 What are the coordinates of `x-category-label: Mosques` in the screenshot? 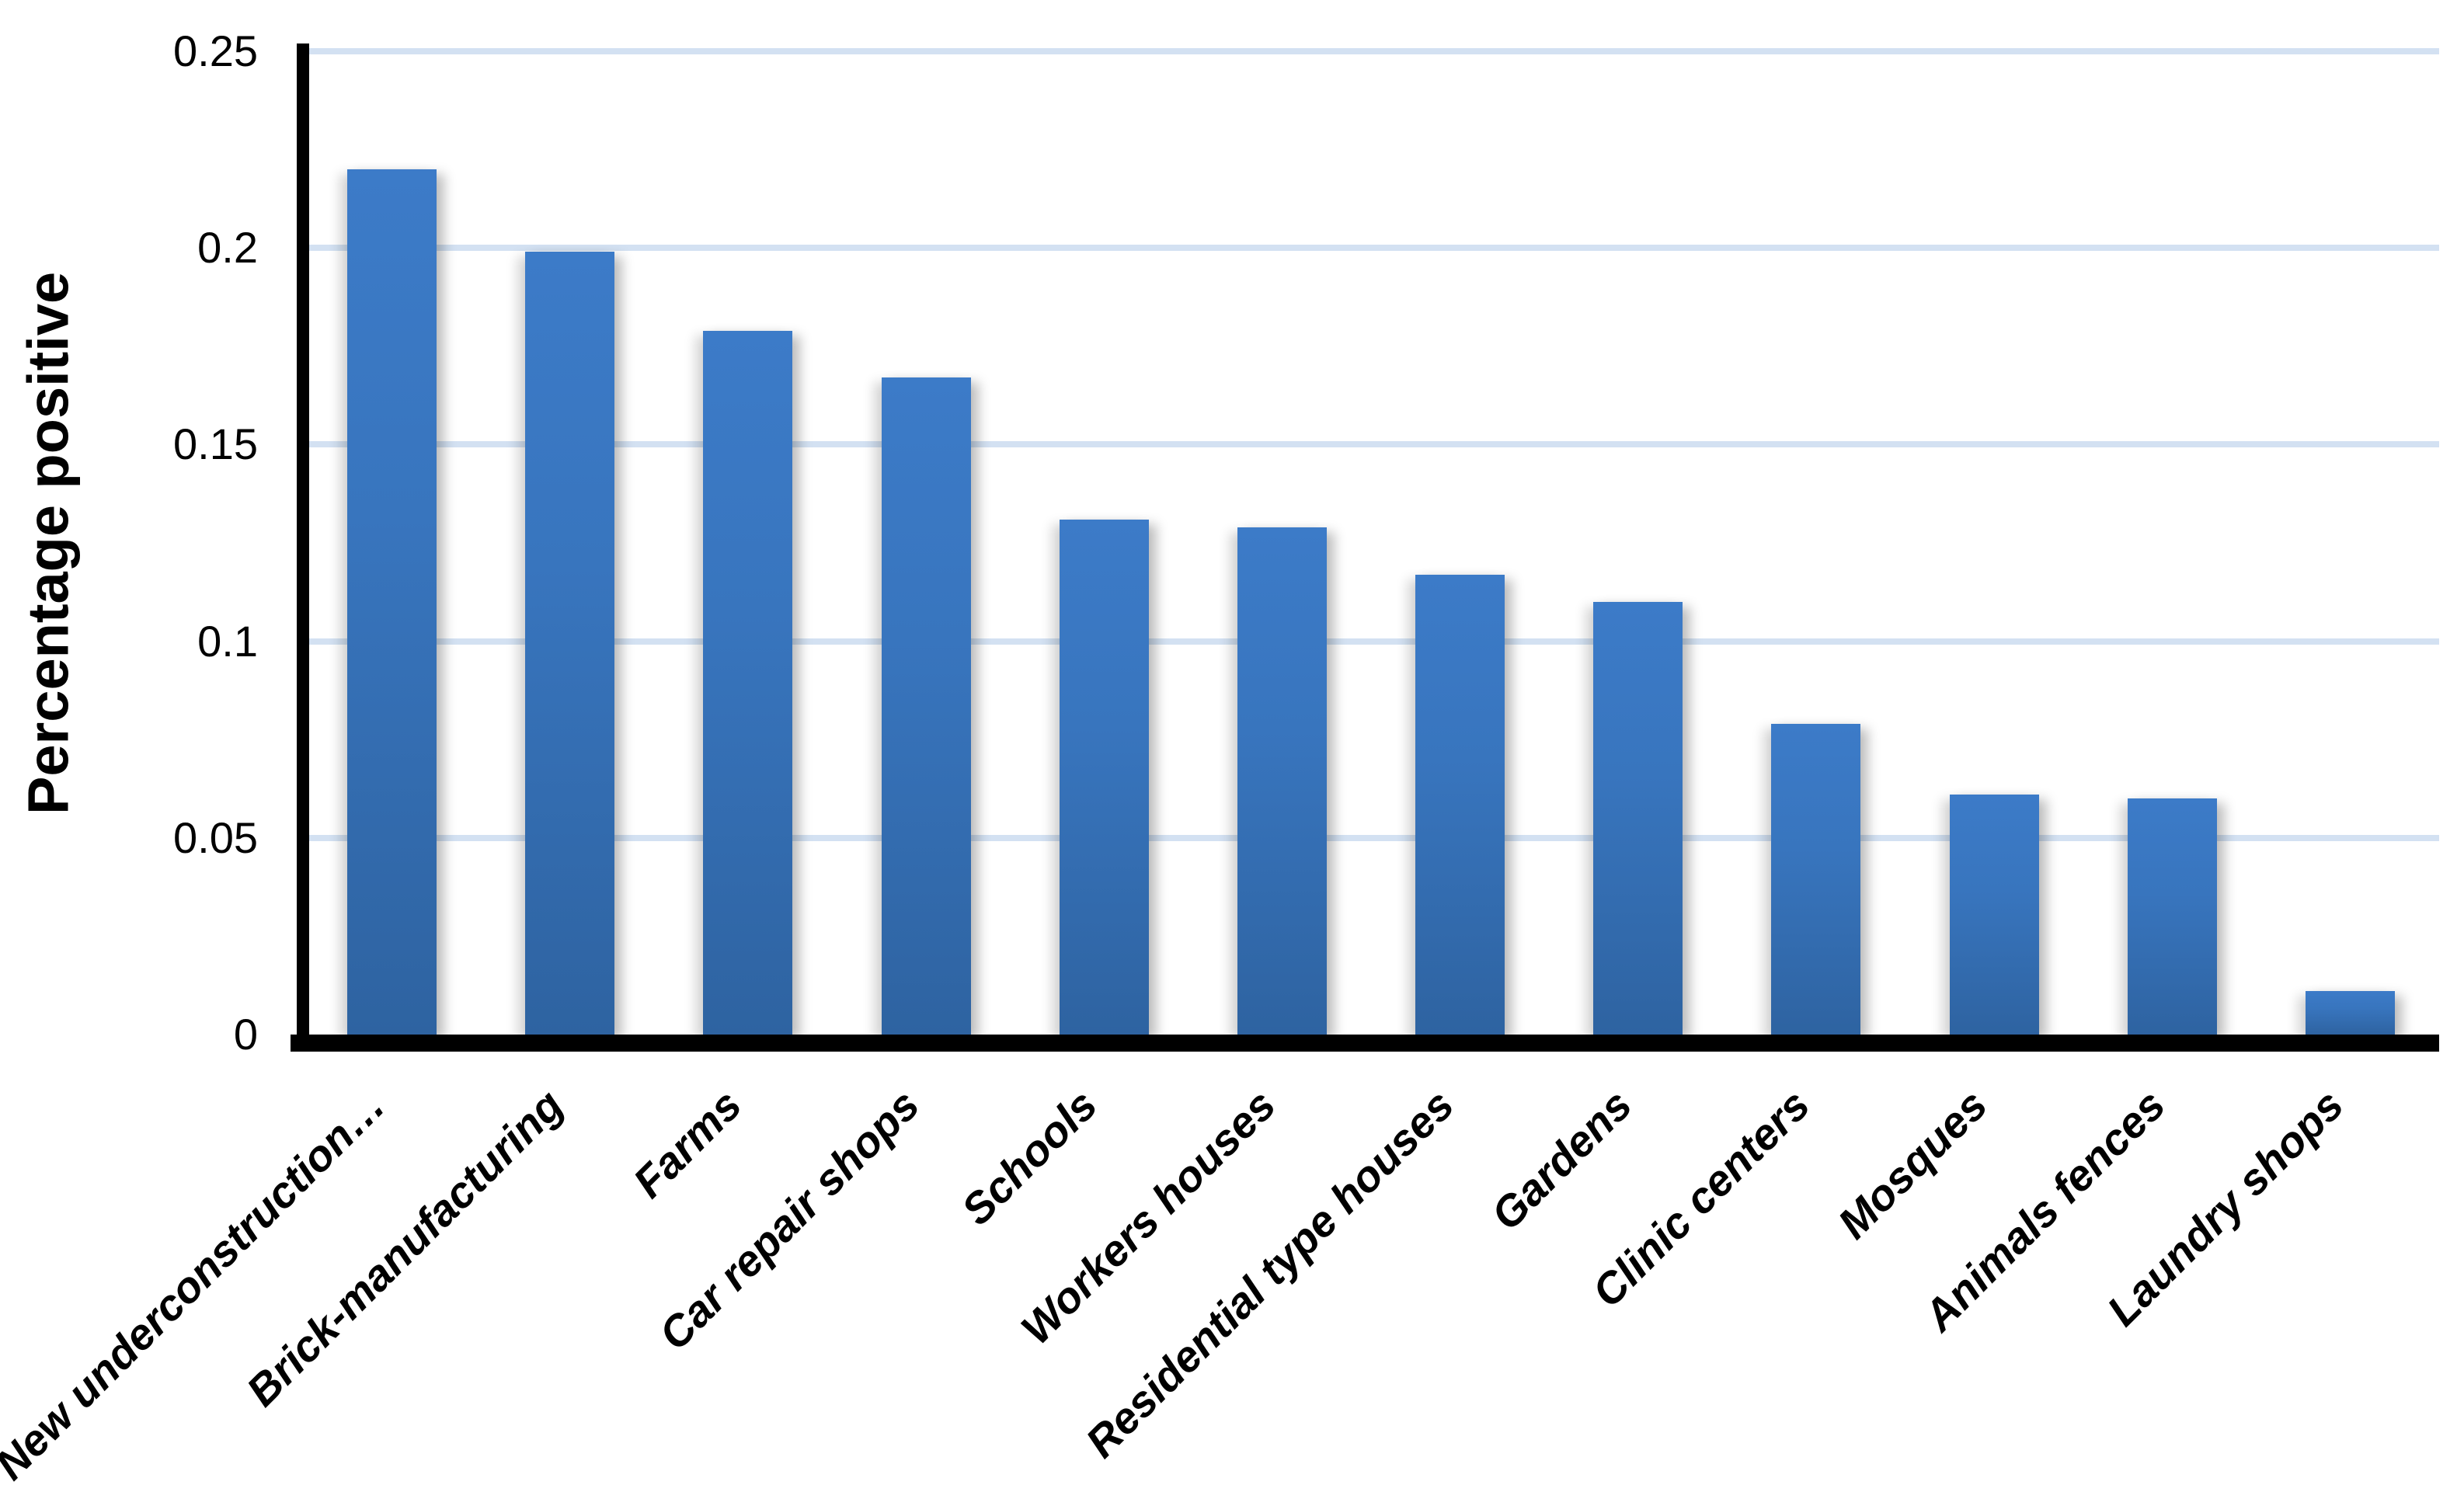 It's located at (1913, 1164).